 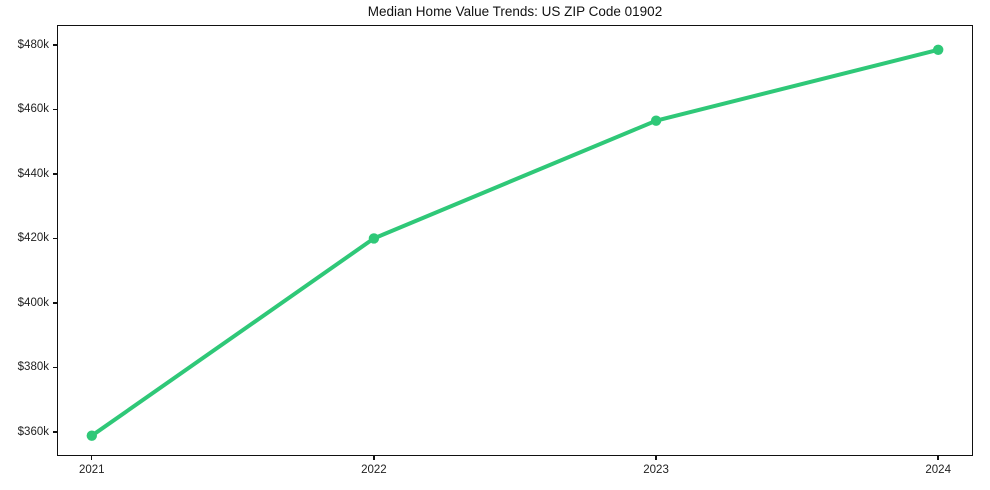 I want to click on x-tick-label: 2024, so click(x=938, y=470).